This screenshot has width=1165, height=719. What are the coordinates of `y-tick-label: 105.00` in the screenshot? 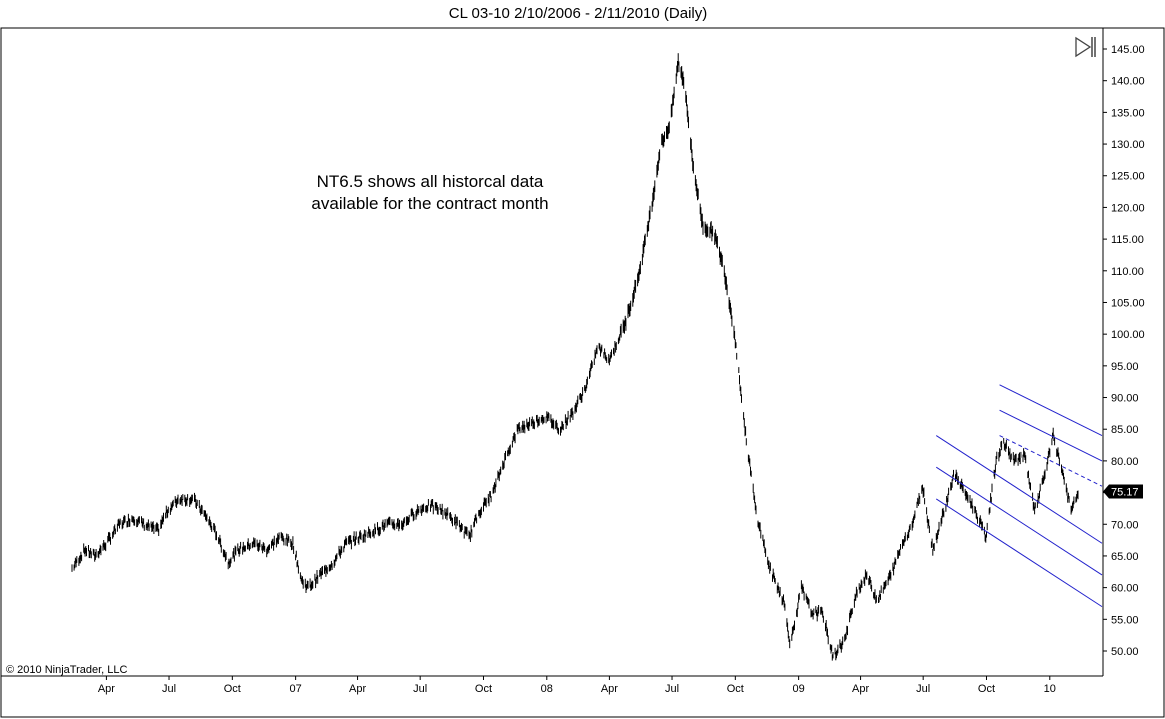 It's located at (1128, 303).